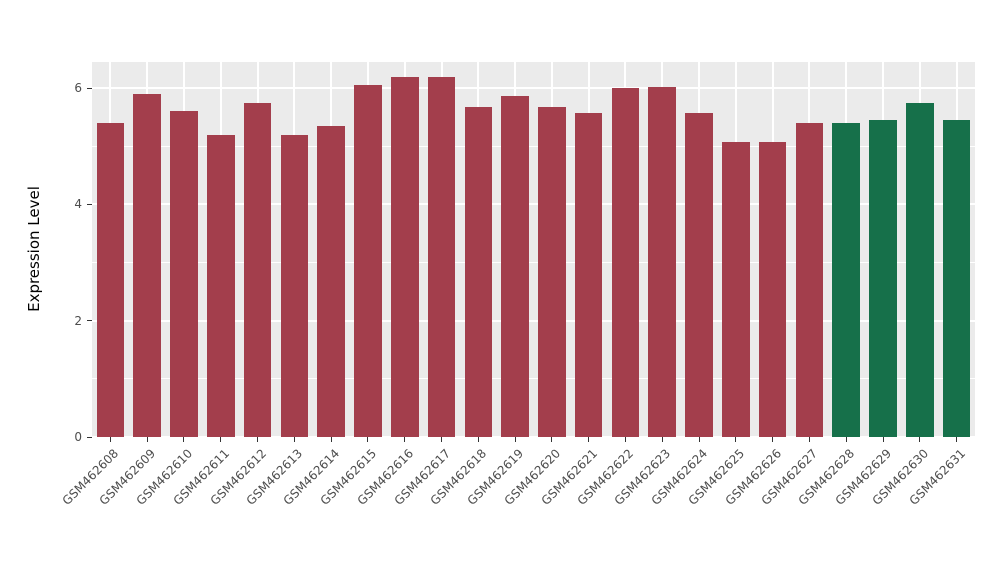 Image resolution: width=1000 pixels, height=580 pixels. What do you see at coordinates (78, 437) in the screenshot?
I see `y-tick-label: 0` at bounding box center [78, 437].